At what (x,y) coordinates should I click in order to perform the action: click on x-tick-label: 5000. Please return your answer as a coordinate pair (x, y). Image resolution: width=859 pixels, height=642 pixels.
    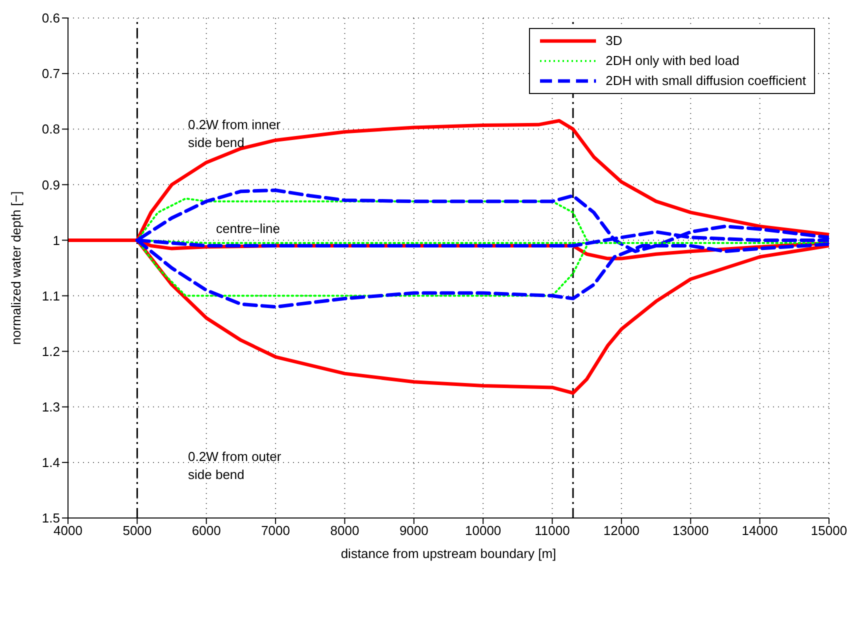
    Looking at the image, I should click on (137, 530).